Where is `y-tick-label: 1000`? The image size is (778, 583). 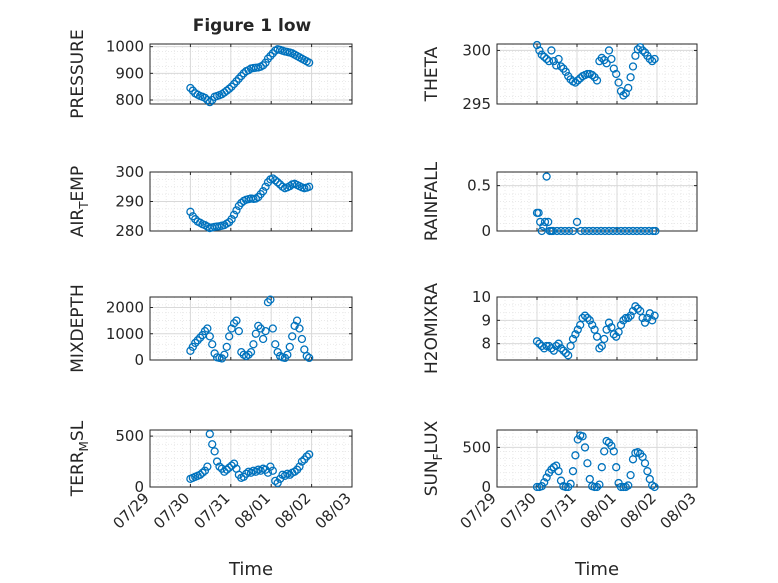 y-tick-label: 1000 is located at coordinates (125, 334).